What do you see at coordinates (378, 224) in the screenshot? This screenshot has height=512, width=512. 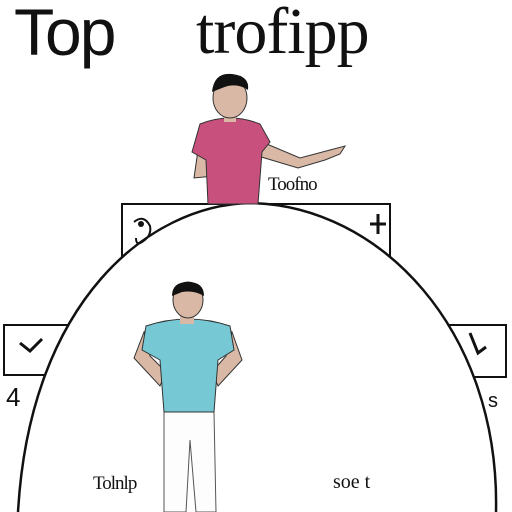 I see `plus-icon` at bounding box center [378, 224].